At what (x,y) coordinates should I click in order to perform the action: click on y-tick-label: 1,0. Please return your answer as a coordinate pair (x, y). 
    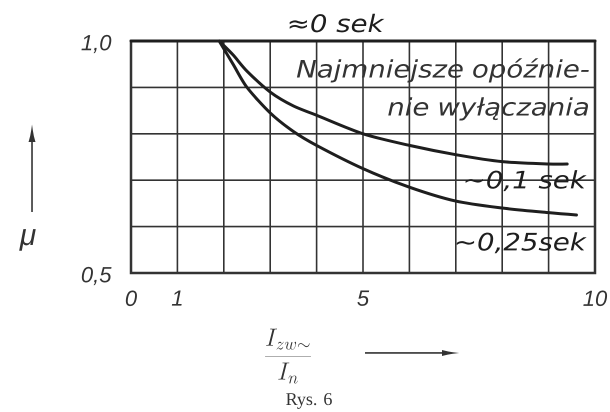
    Looking at the image, I should click on (96, 44).